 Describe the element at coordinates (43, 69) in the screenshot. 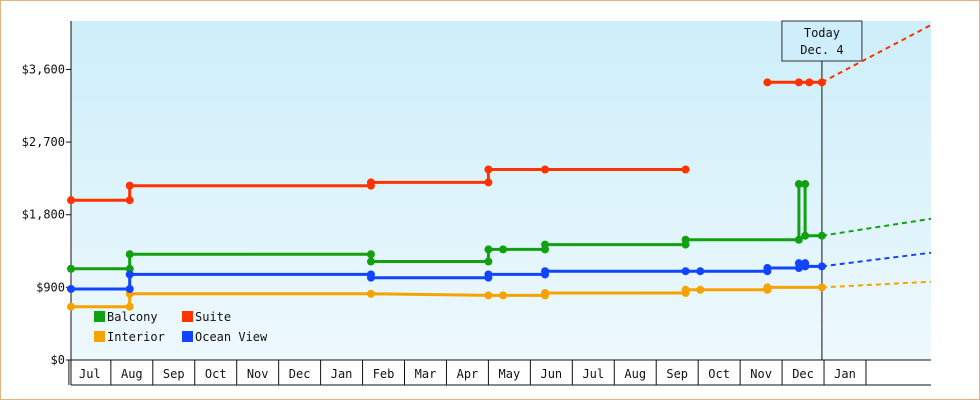

I see `y-tick-label: $3,600` at that location.